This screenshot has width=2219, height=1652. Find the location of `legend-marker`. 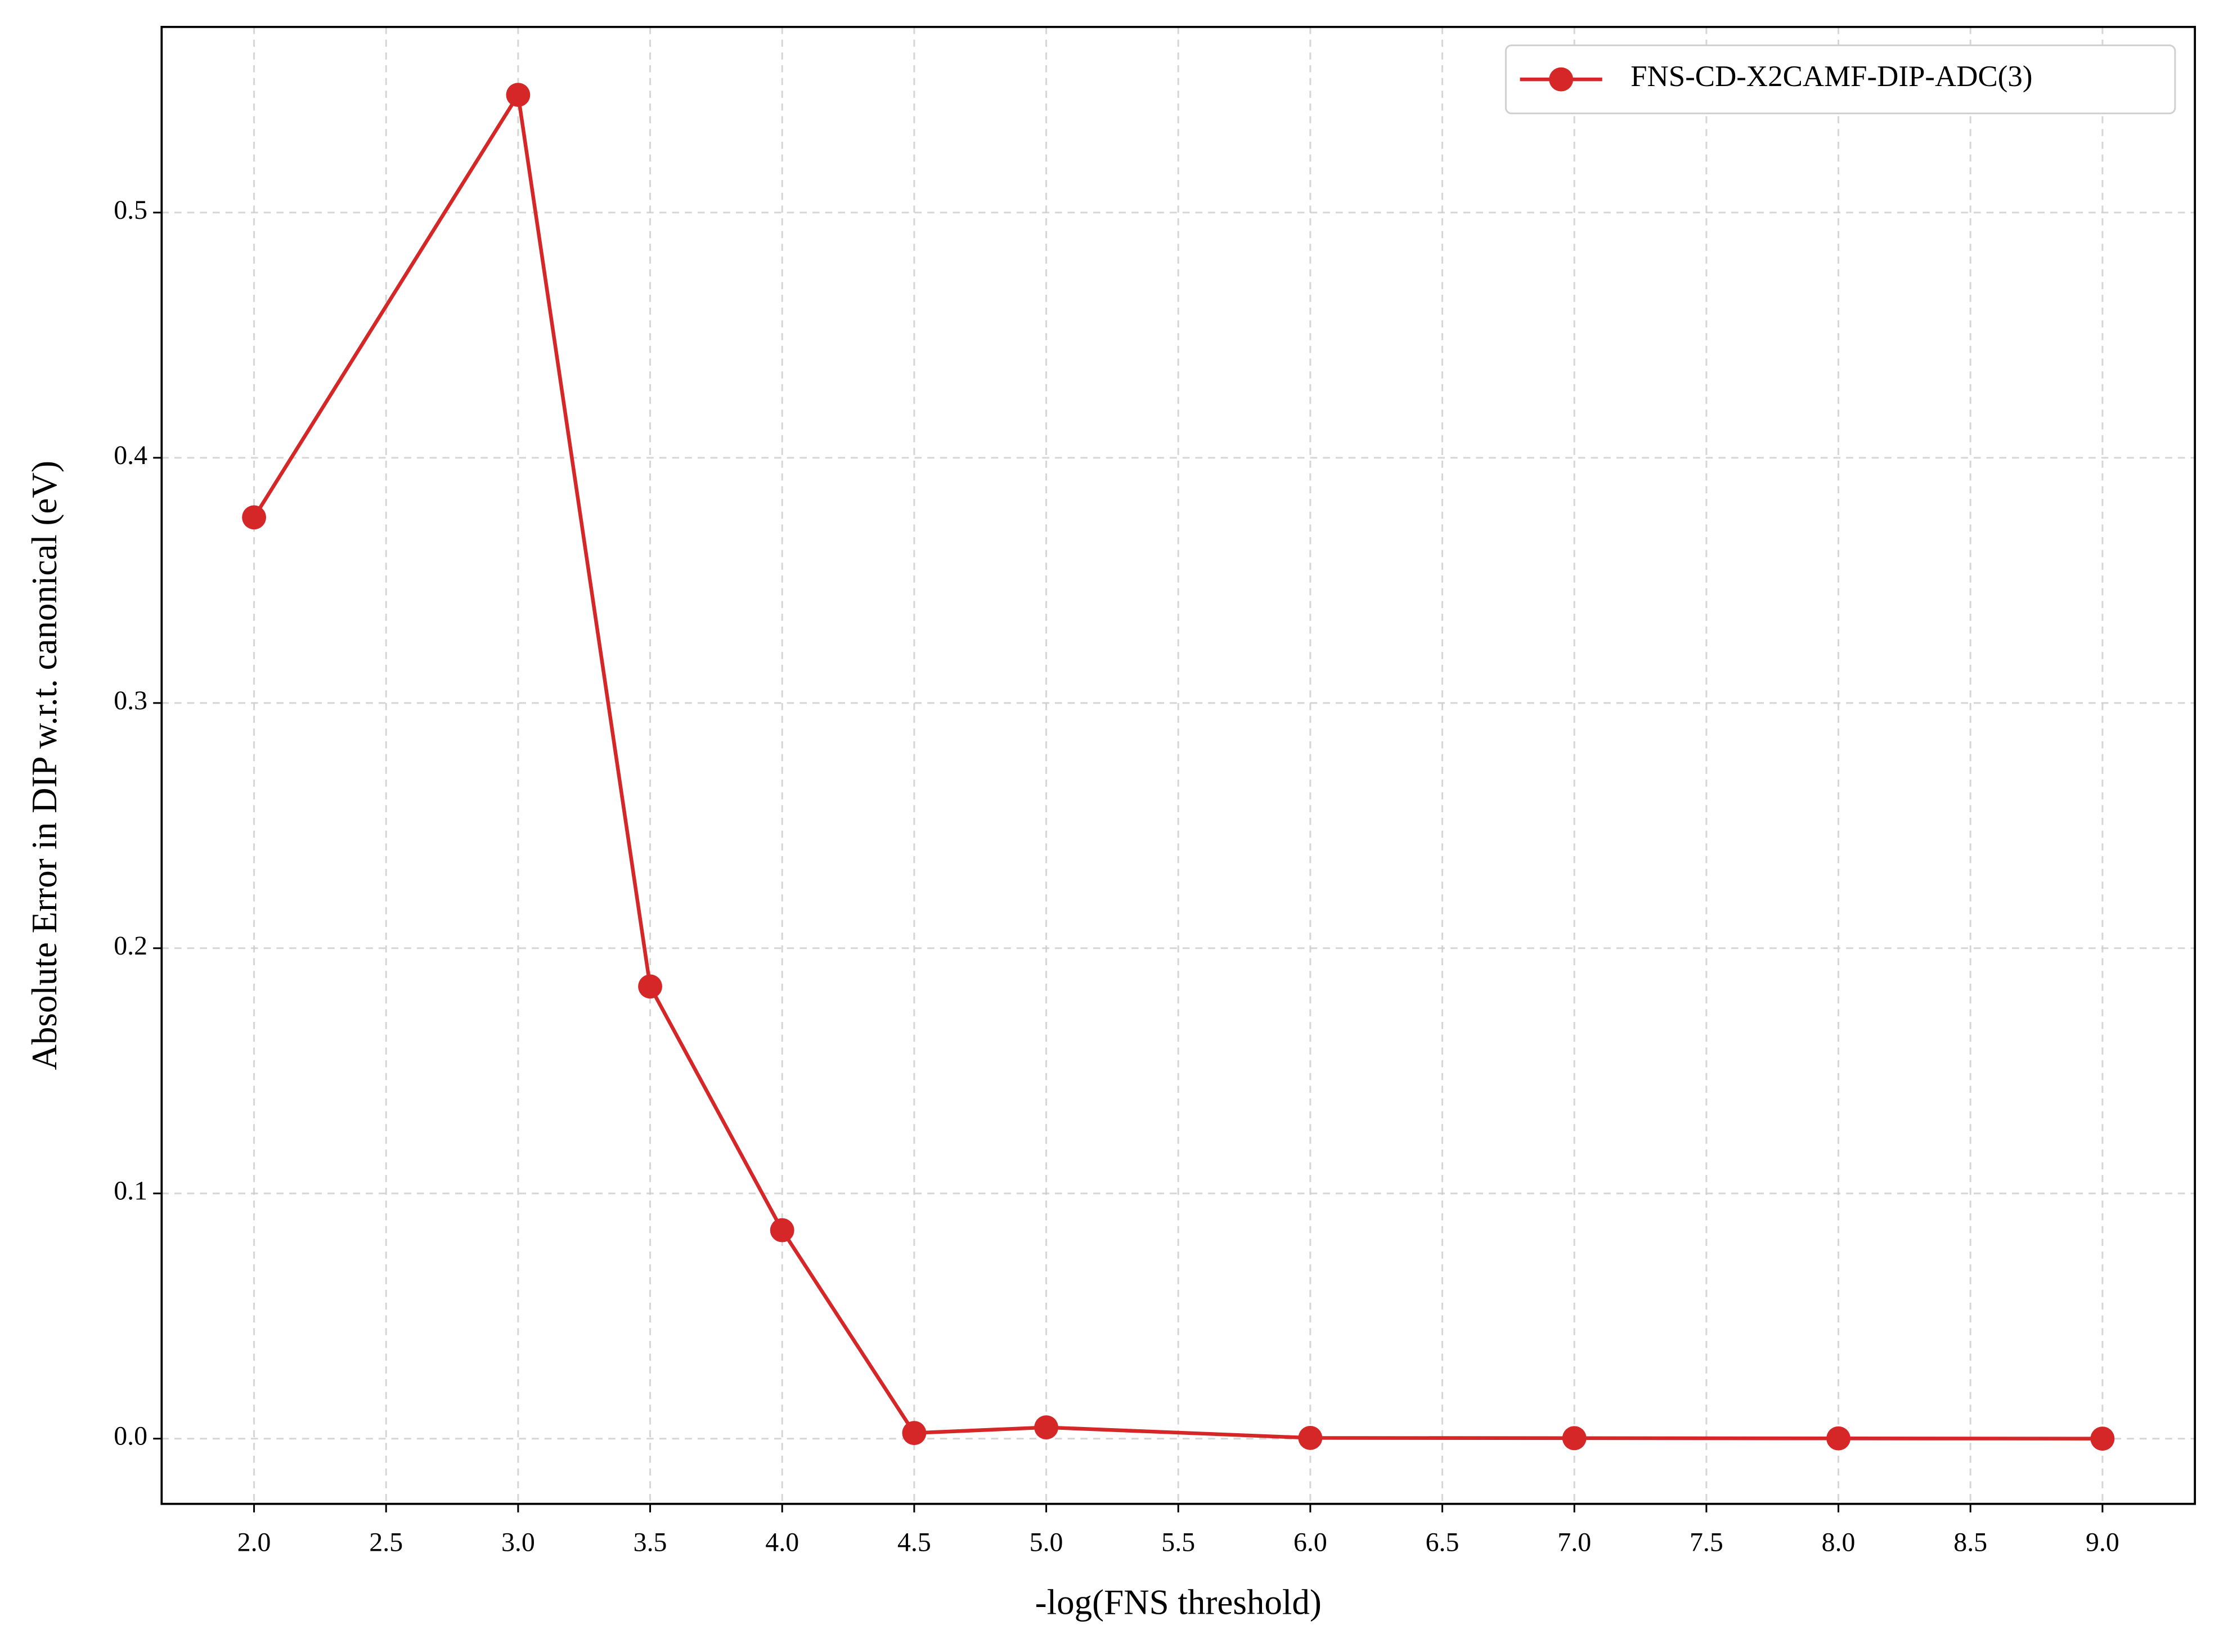

legend-marker is located at coordinates (1561, 79).